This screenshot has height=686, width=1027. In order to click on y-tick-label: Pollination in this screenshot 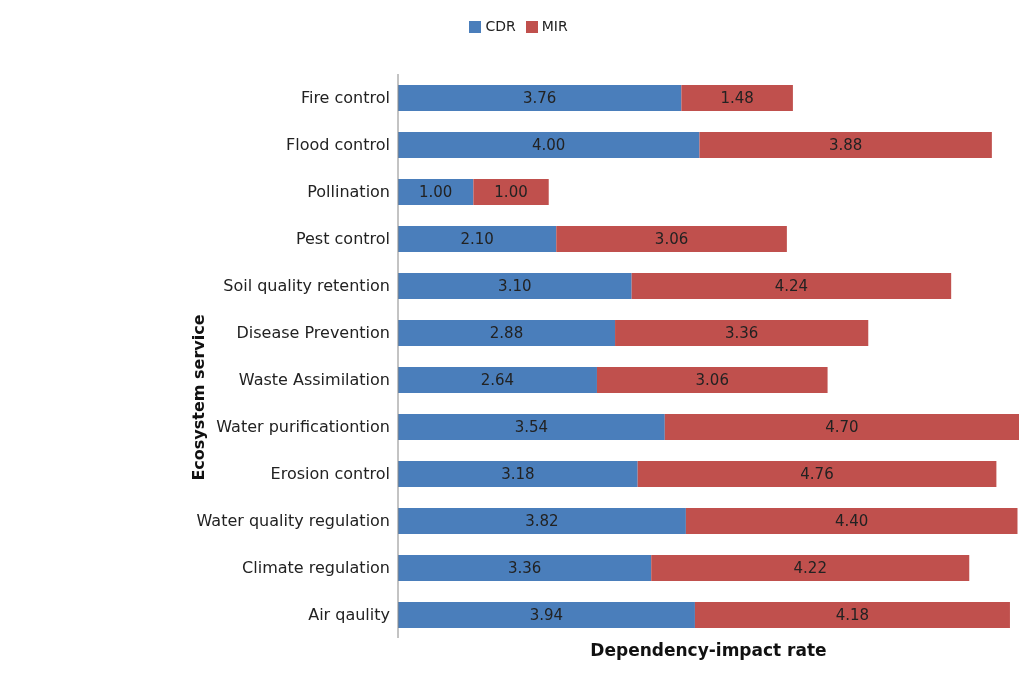, I will do `click(348, 192)`.